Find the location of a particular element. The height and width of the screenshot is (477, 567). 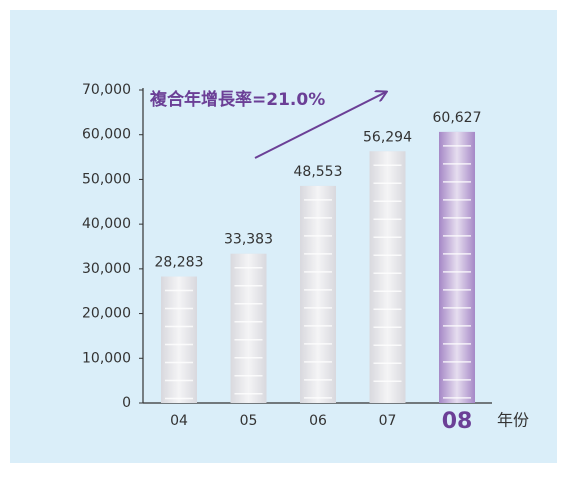

x-tick-label: 05 is located at coordinates (249, 421).